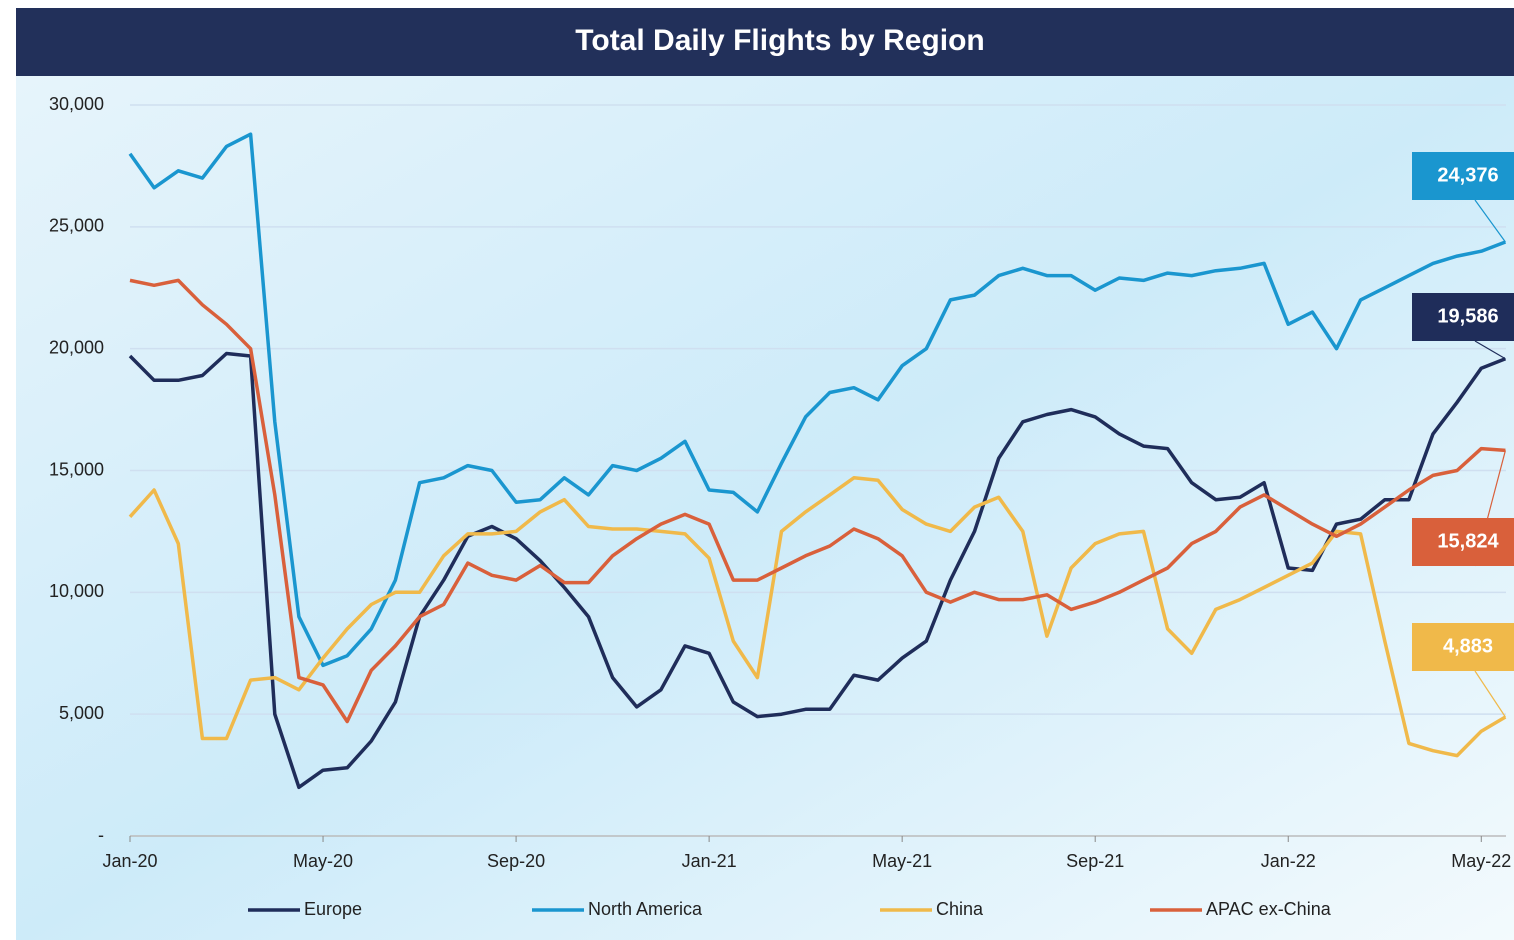 The height and width of the screenshot is (940, 1514). I want to click on title-bar, so click(765, 42).